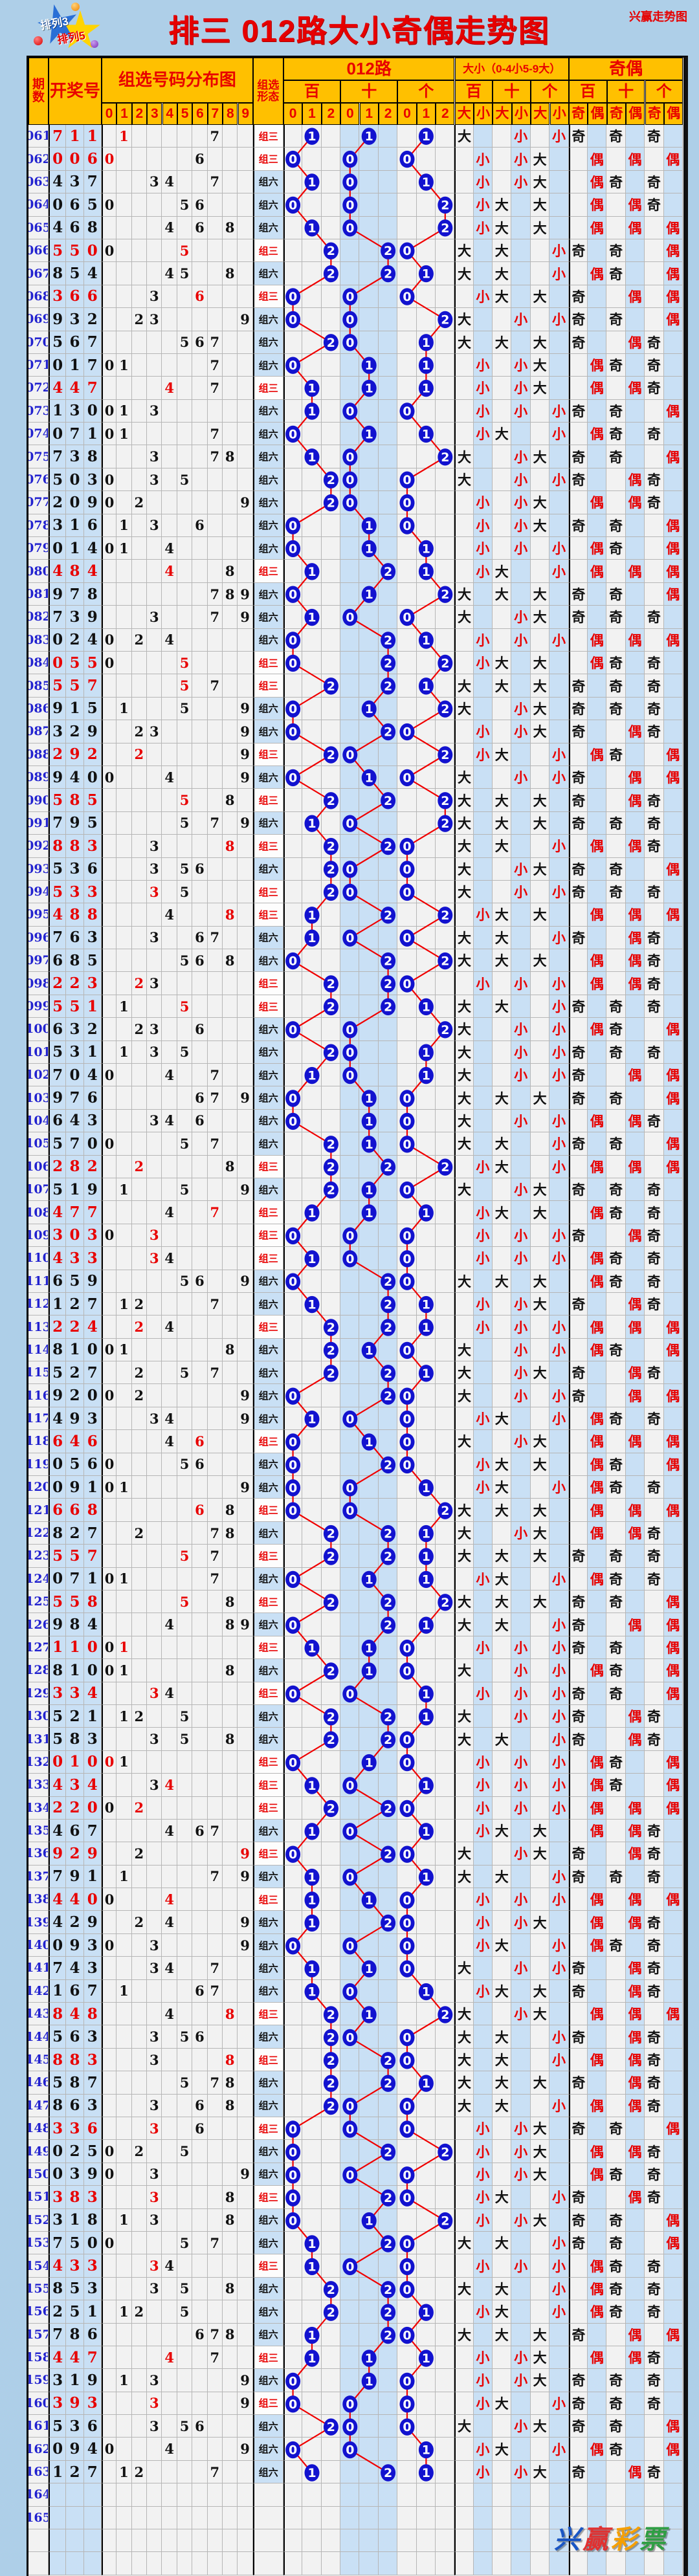  Describe the element at coordinates (58, 2426) in the screenshot. I see `draw-digit-cell: 5` at that location.